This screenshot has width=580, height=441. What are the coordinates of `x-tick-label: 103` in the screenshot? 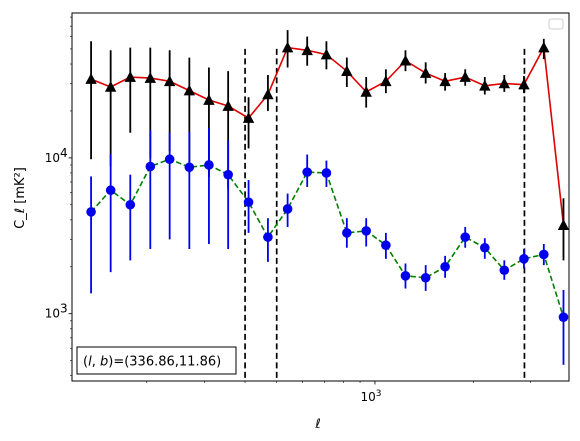 It's located at (370, 396).